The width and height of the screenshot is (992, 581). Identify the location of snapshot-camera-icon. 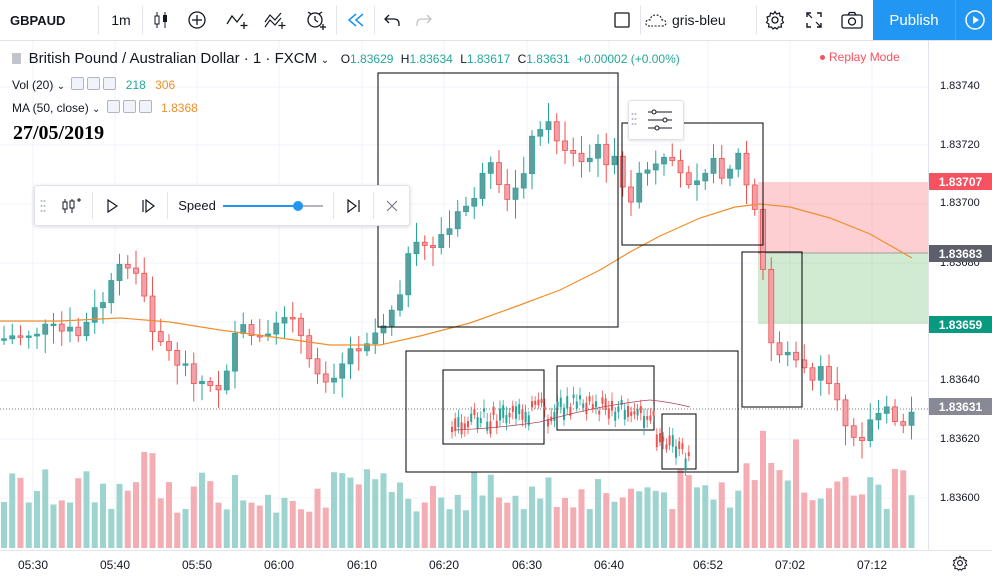
(852, 20).